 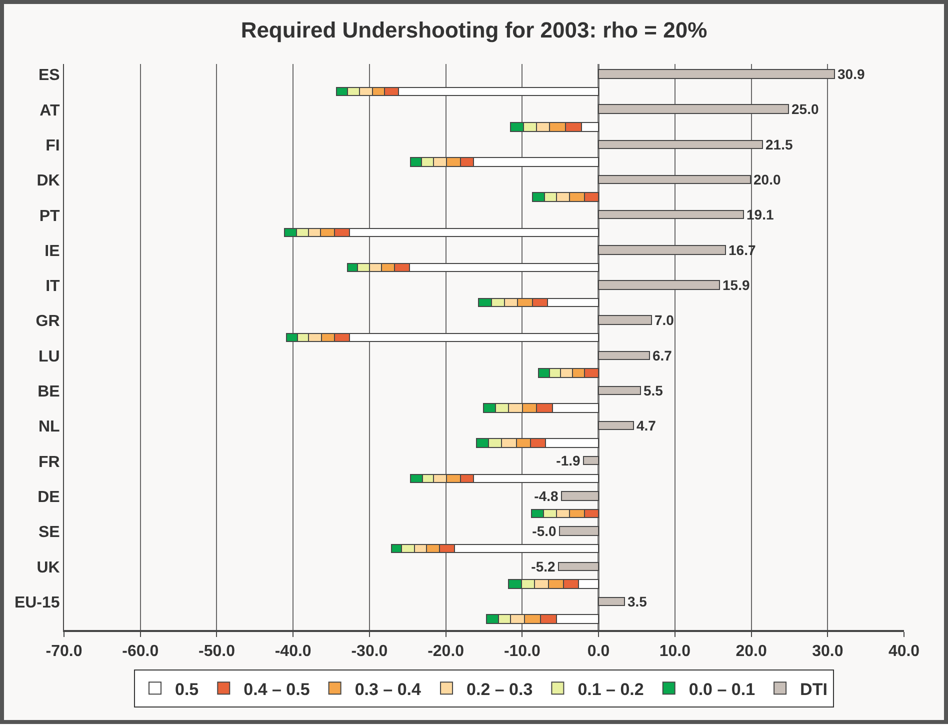 What do you see at coordinates (277, 689) in the screenshot?
I see `legend-label: 0.4 – 0.5` at bounding box center [277, 689].